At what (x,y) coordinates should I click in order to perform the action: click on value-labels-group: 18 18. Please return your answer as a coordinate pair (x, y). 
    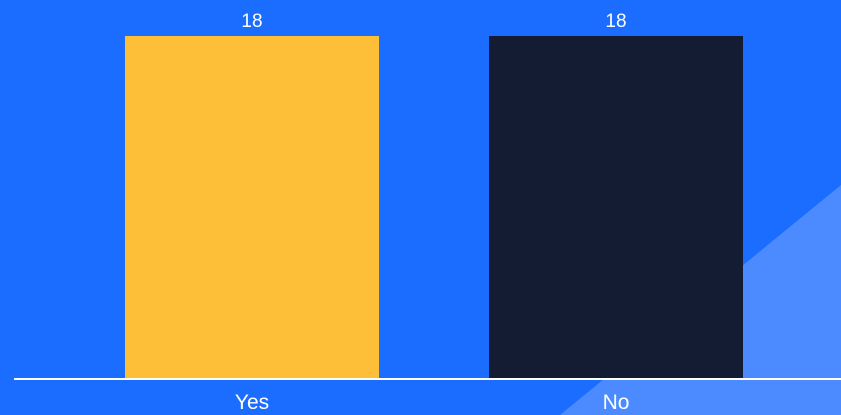
    Looking at the image, I should click on (433, 21).